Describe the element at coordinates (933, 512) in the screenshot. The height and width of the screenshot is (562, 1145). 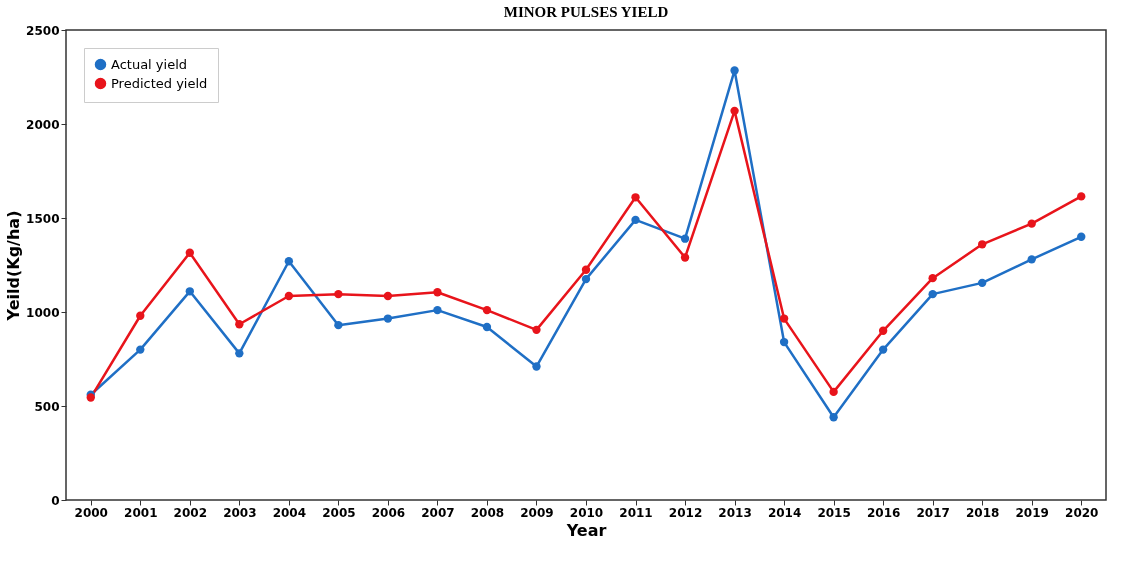
I see `x-tick-label: 2017` at that location.